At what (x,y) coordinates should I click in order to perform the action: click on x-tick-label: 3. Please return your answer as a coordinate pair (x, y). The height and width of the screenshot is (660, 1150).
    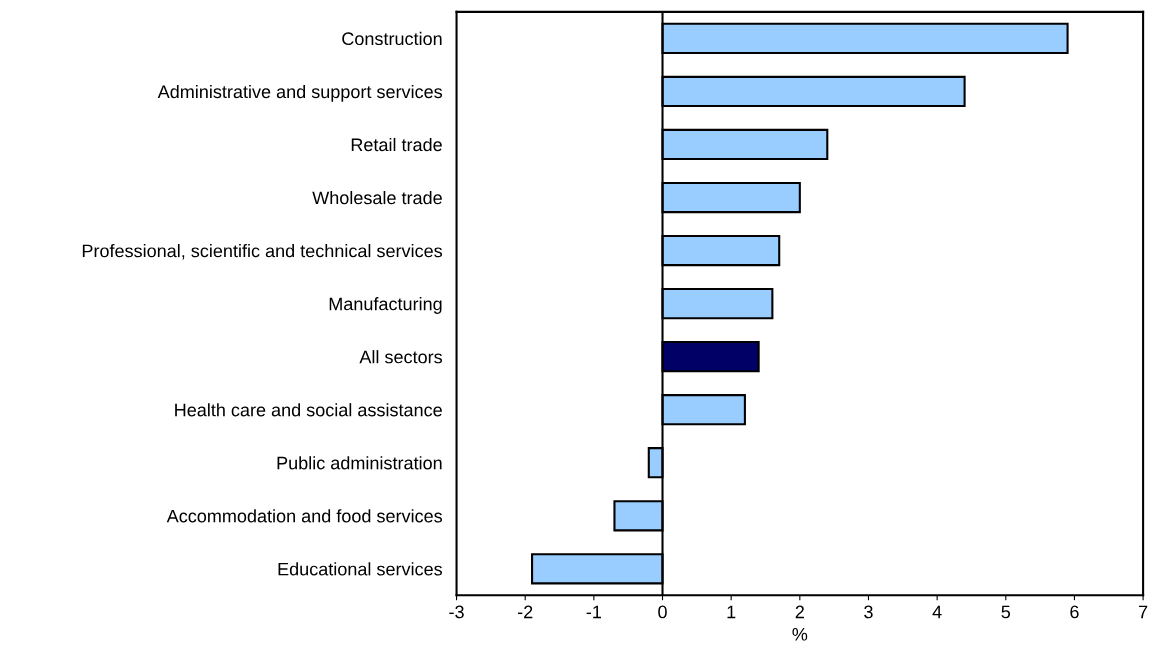
    Looking at the image, I should click on (868, 612).